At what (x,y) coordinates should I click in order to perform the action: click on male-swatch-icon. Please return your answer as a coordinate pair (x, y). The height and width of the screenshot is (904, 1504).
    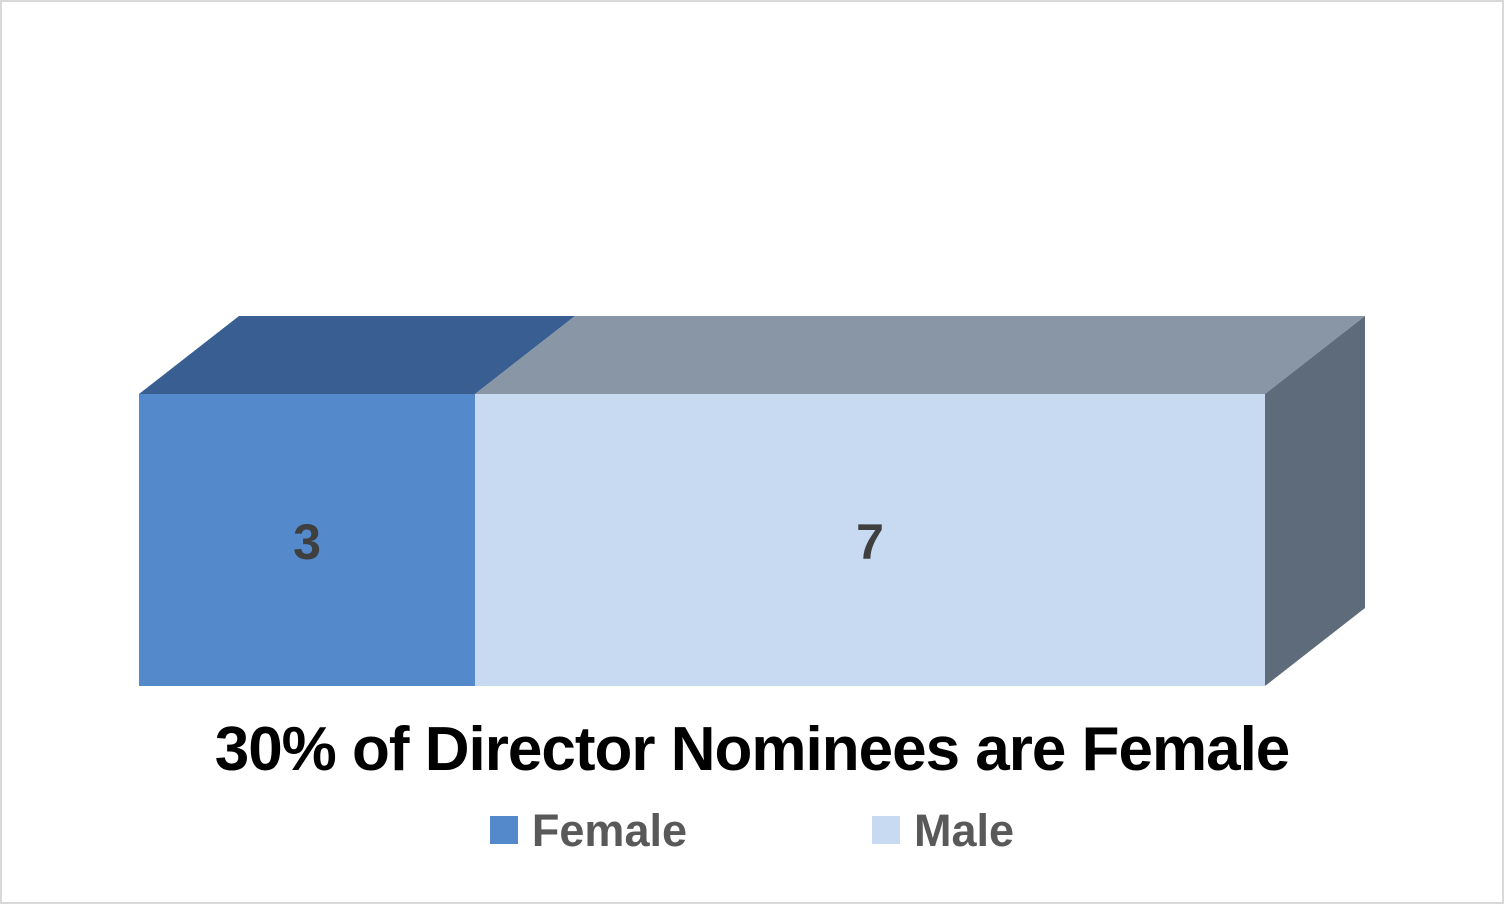
    Looking at the image, I should click on (886, 830).